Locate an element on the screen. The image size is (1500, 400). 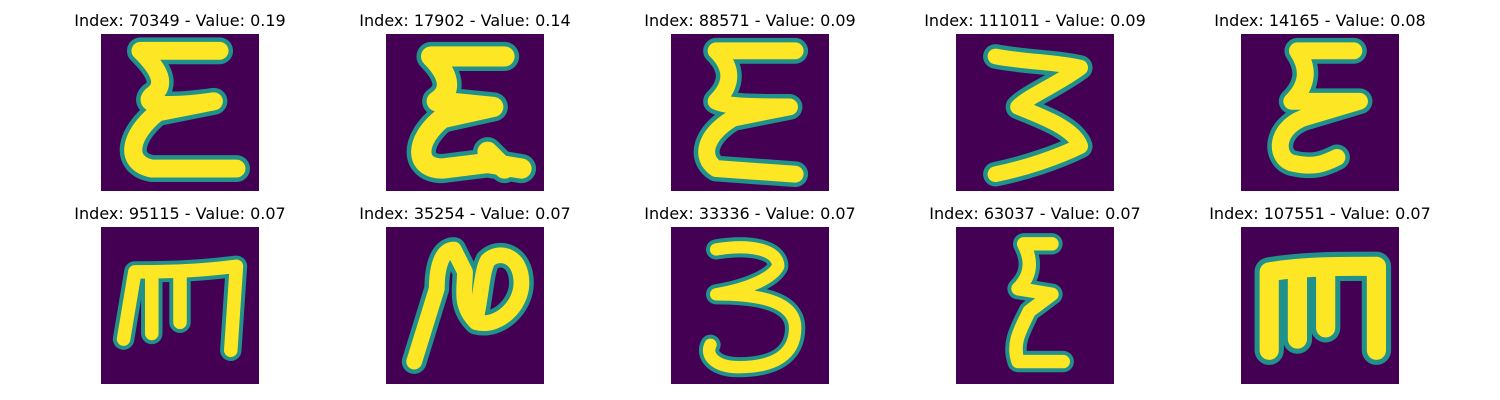
panel-title: Index: 17902 - Value: 0.14 is located at coordinates (465, 20).